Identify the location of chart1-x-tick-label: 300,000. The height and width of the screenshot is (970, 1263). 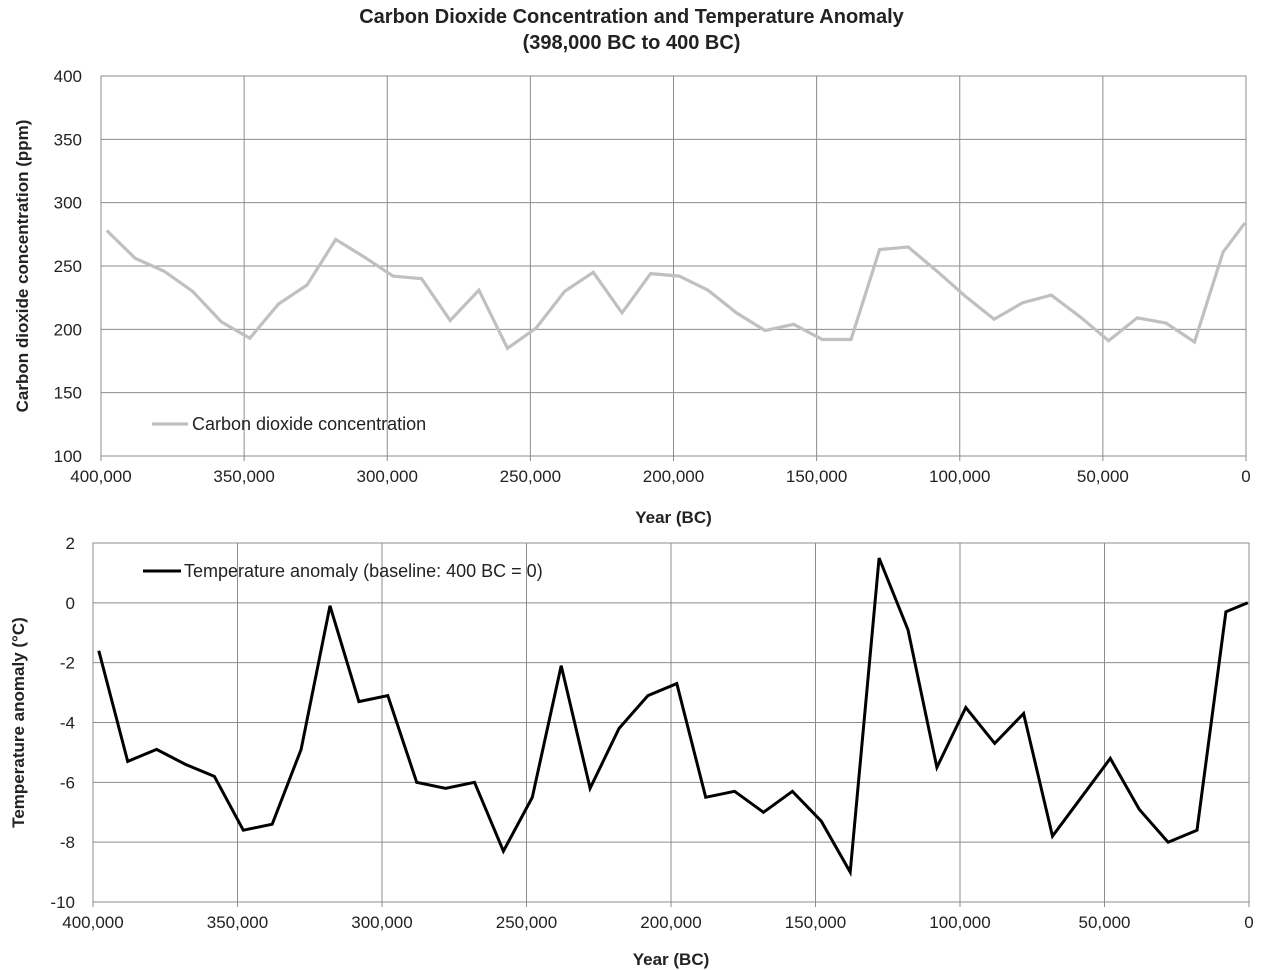
(387, 476).